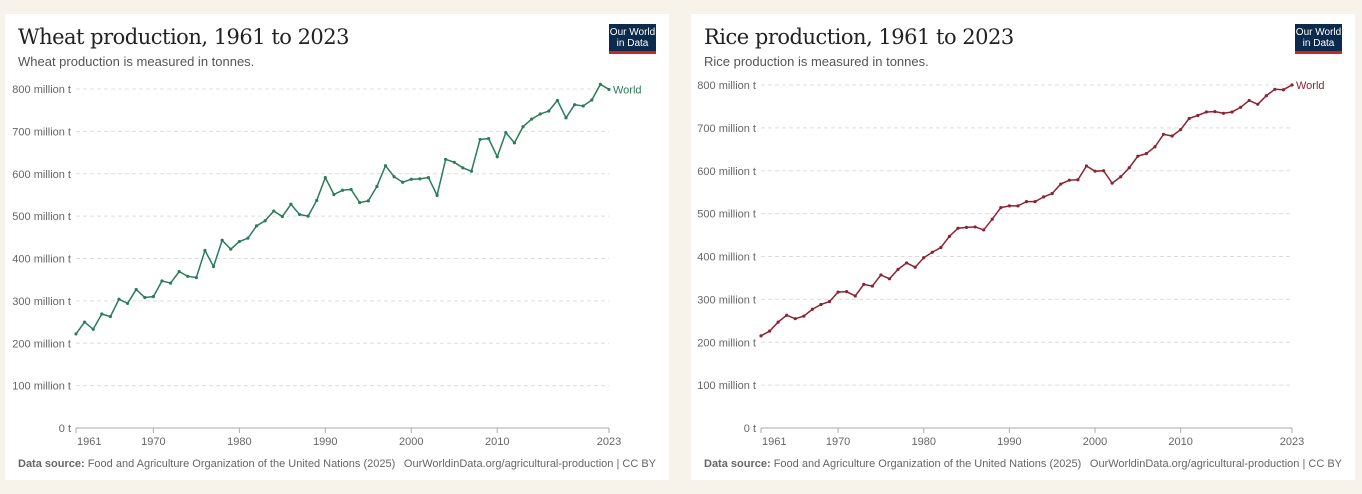 This screenshot has width=1362, height=494. Describe the element at coordinates (239, 442) in the screenshot. I see `x-tick-label: 1980` at that location.